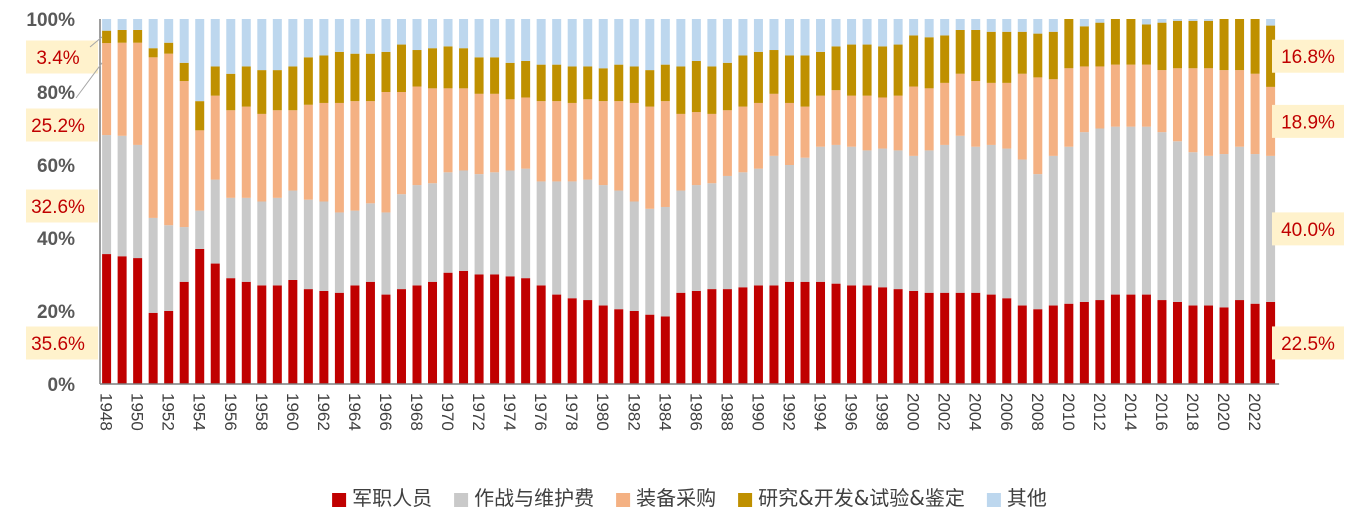 This screenshot has height=521, width=1363. Describe the element at coordinates (1161, 412) in the screenshot. I see `x-tick-label: 2016` at that location.